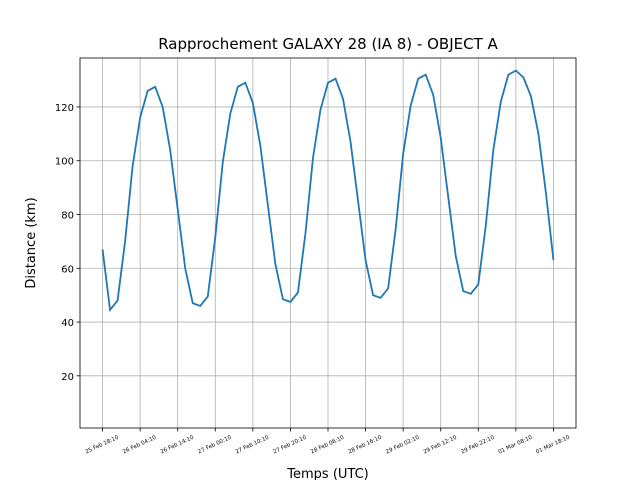 The height and width of the screenshot is (480, 640). I want to click on y-axis-label: Distance (km), so click(31, 242).